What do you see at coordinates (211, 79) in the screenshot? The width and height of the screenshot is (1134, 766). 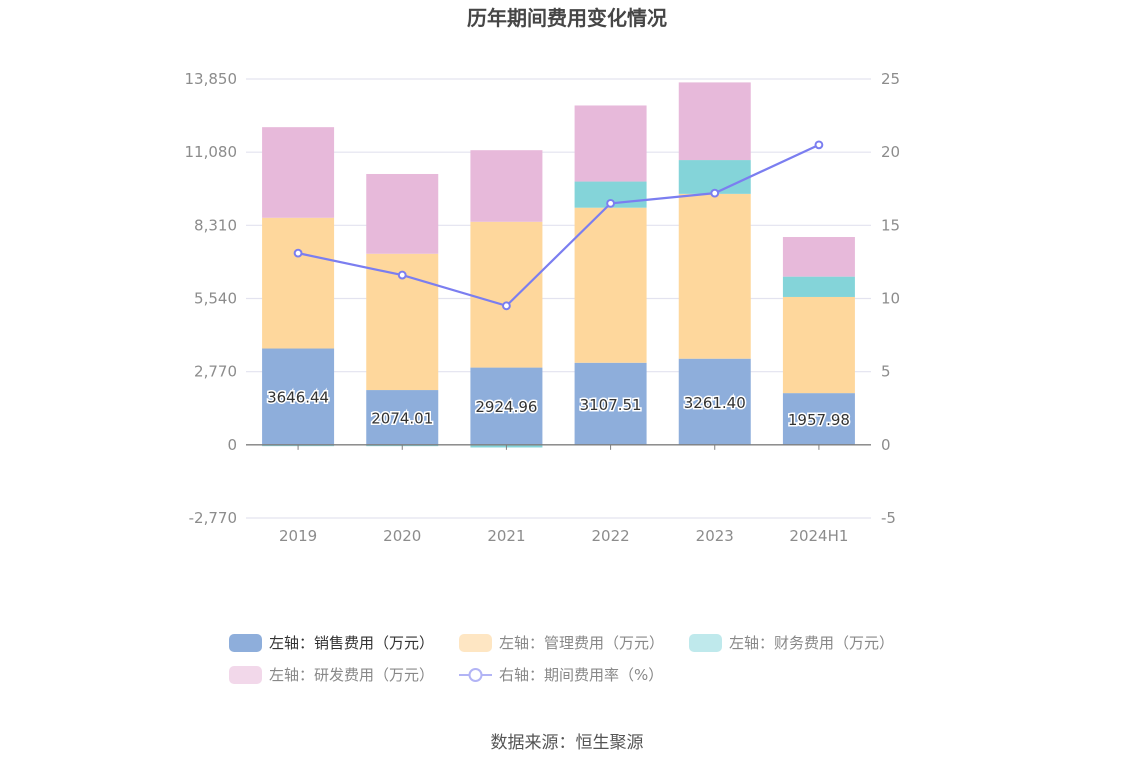 I see `left-axis-tick-label: 13,850` at bounding box center [211, 79].